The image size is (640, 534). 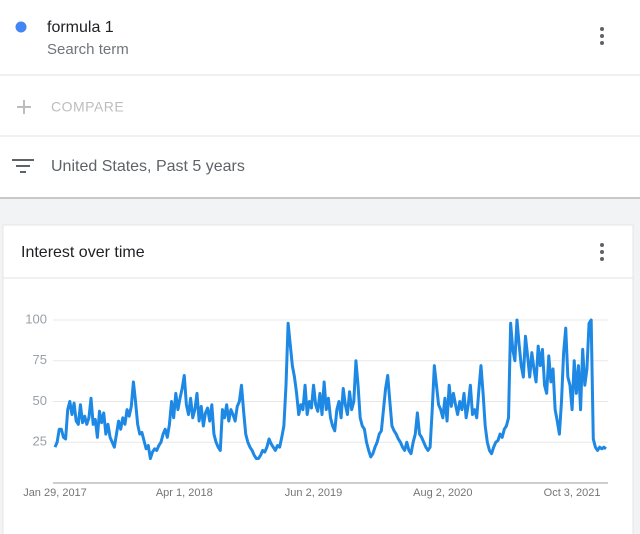 What do you see at coordinates (40, 441) in the screenshot?
I see `y-tick-label: 25` at bounding box center [40, 441].